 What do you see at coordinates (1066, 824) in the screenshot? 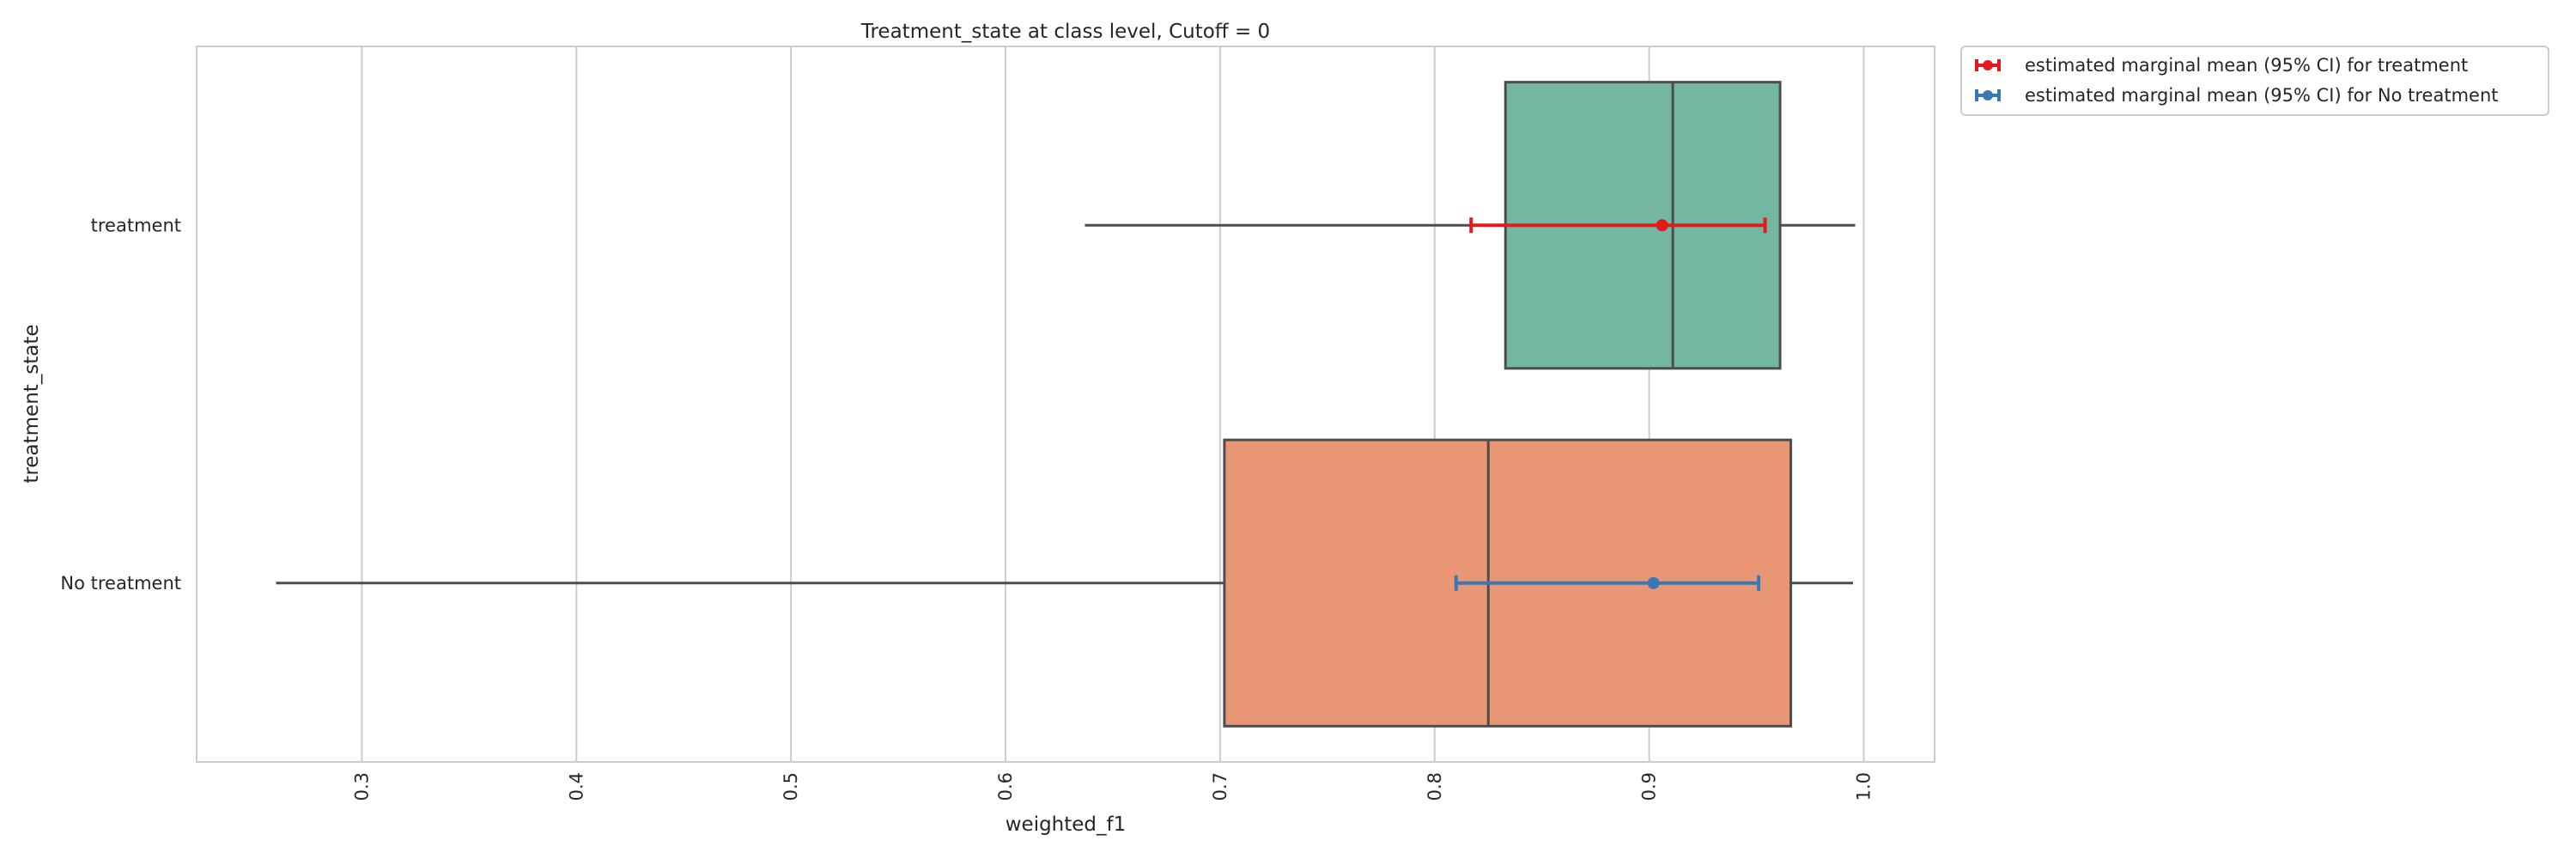
I see `x-axis-label: weighted_f1` at bounding box center [1066, 824].